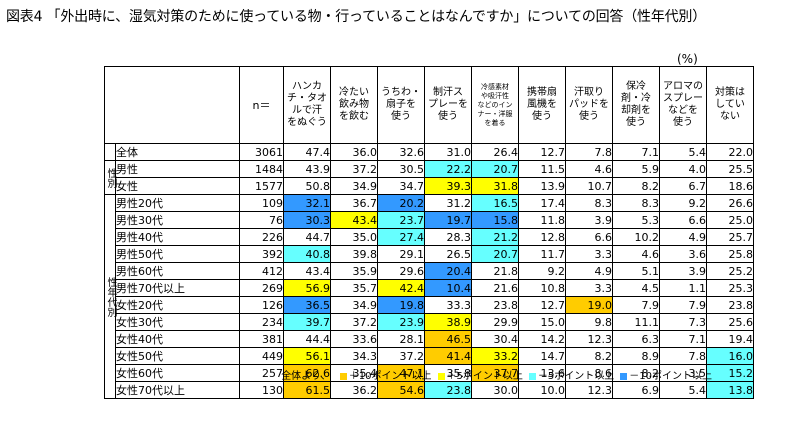 The image size is (810, 422). Describe the element at coordinates (542, 271) in the screenshot. I see `value-cell: 9.2` at that location.